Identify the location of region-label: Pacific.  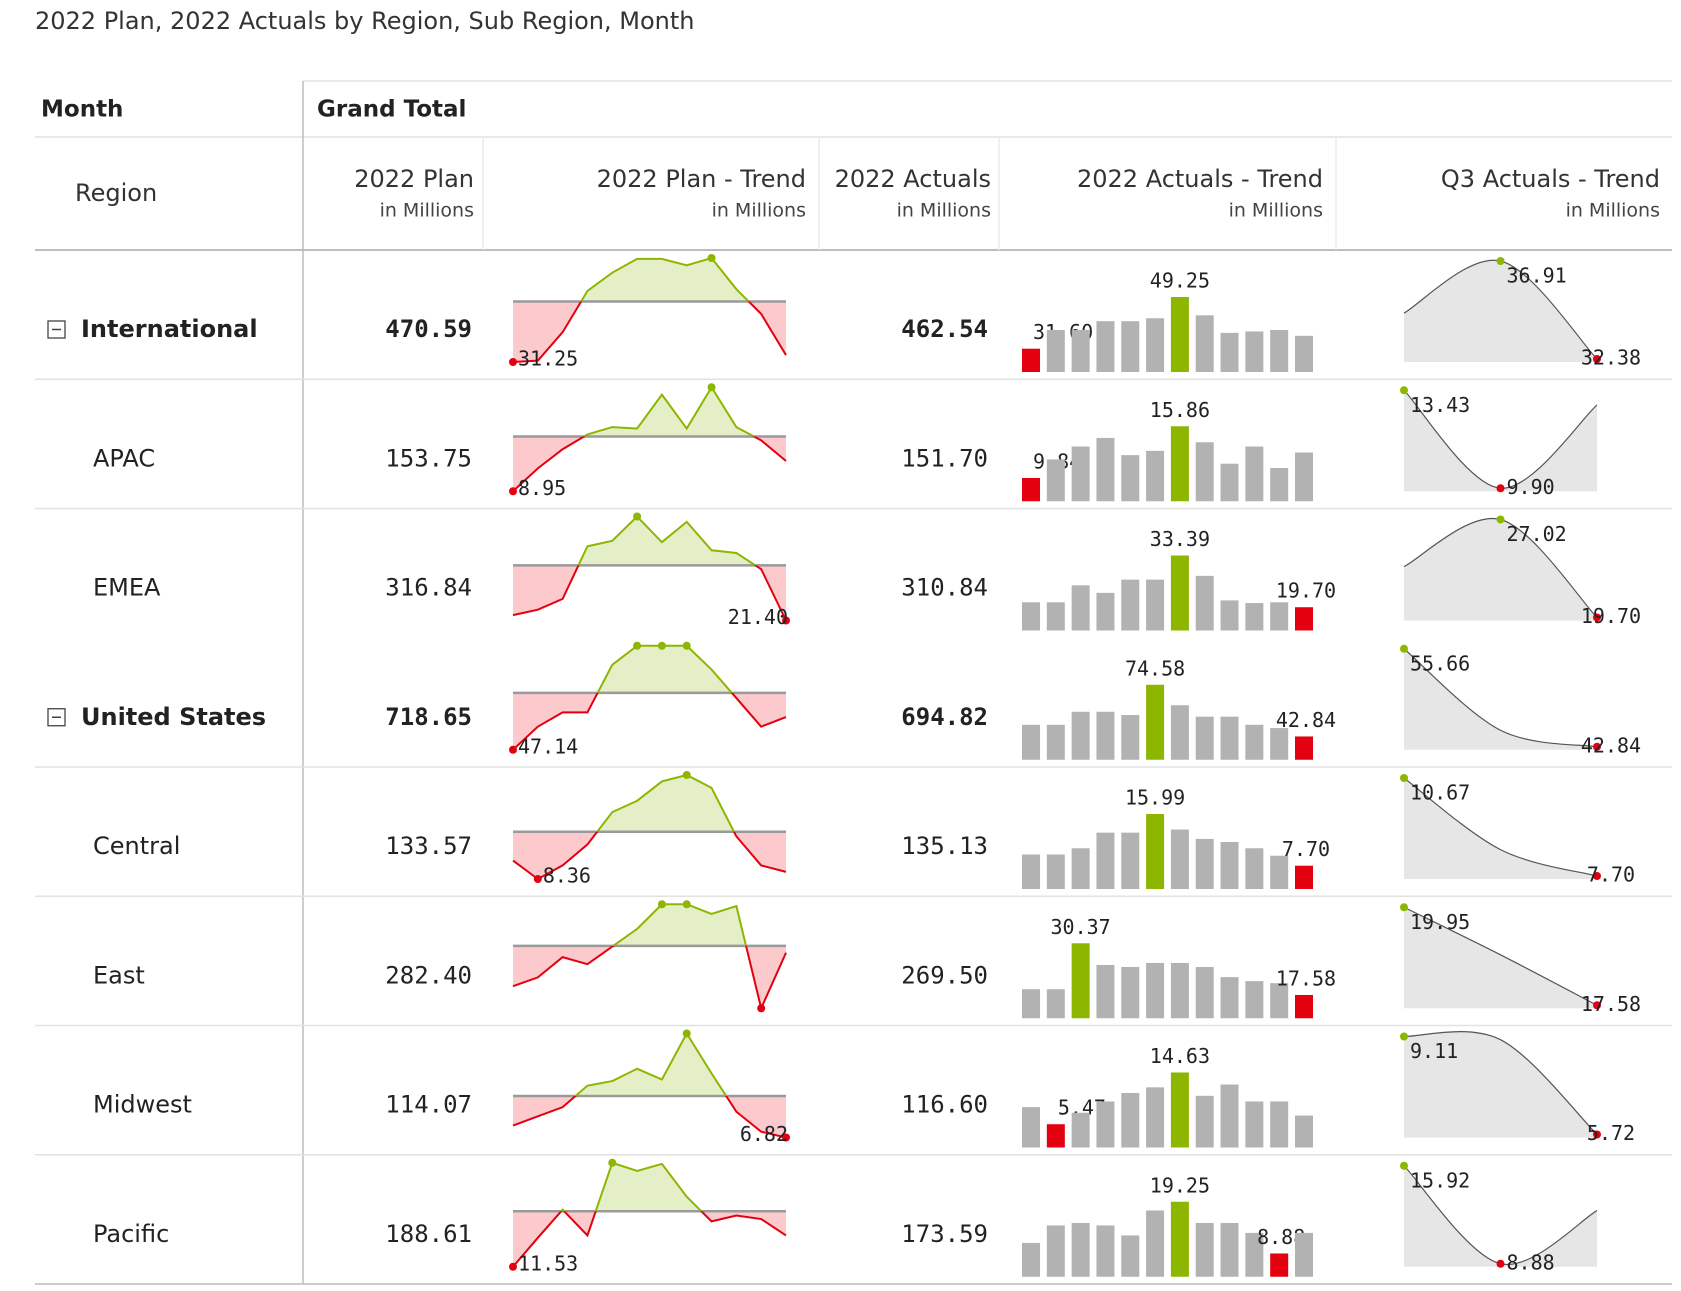
(131, 1234).